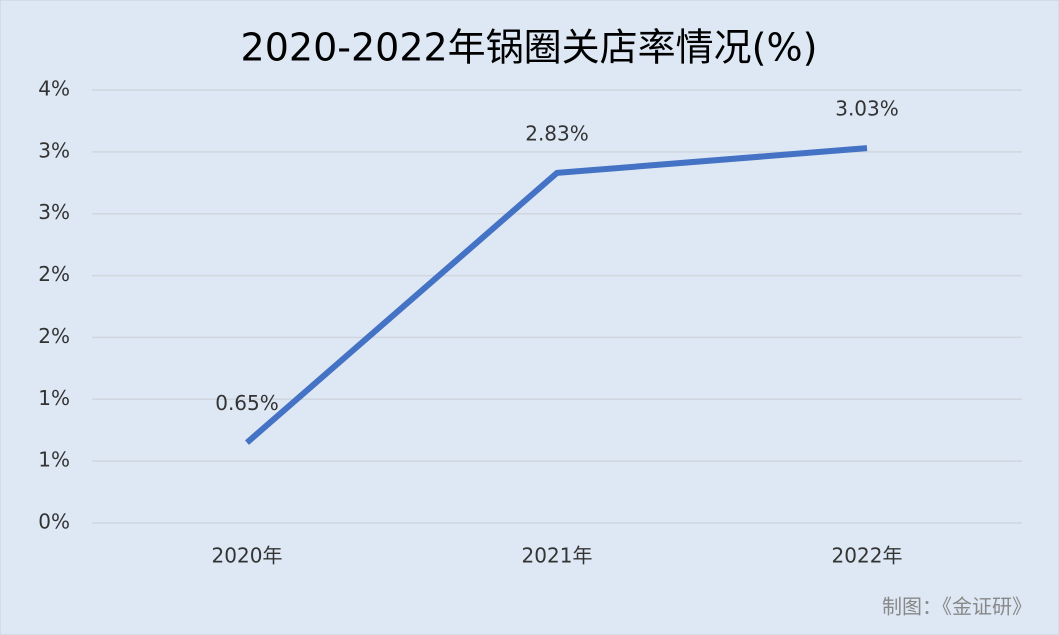 The width and height of the screenshot is (1059, 635). I want to click on data-label: 3.03%, so click(867, 109).